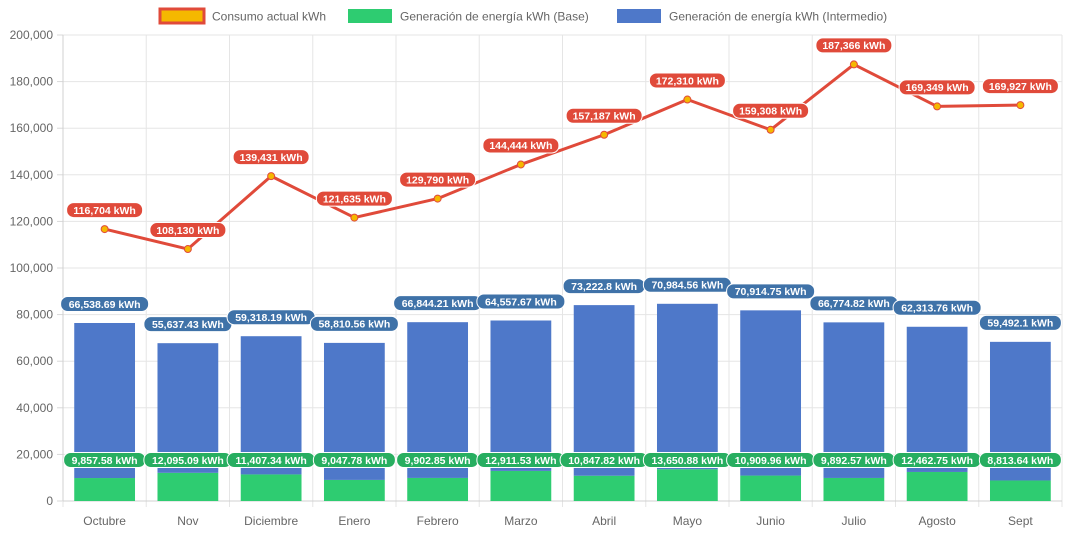 The width and height of the screenshot is (1068, 533). Describe the element at coordinates (32, 175) in the screenshot. I see `y-tick-label: 140,000` at that location.